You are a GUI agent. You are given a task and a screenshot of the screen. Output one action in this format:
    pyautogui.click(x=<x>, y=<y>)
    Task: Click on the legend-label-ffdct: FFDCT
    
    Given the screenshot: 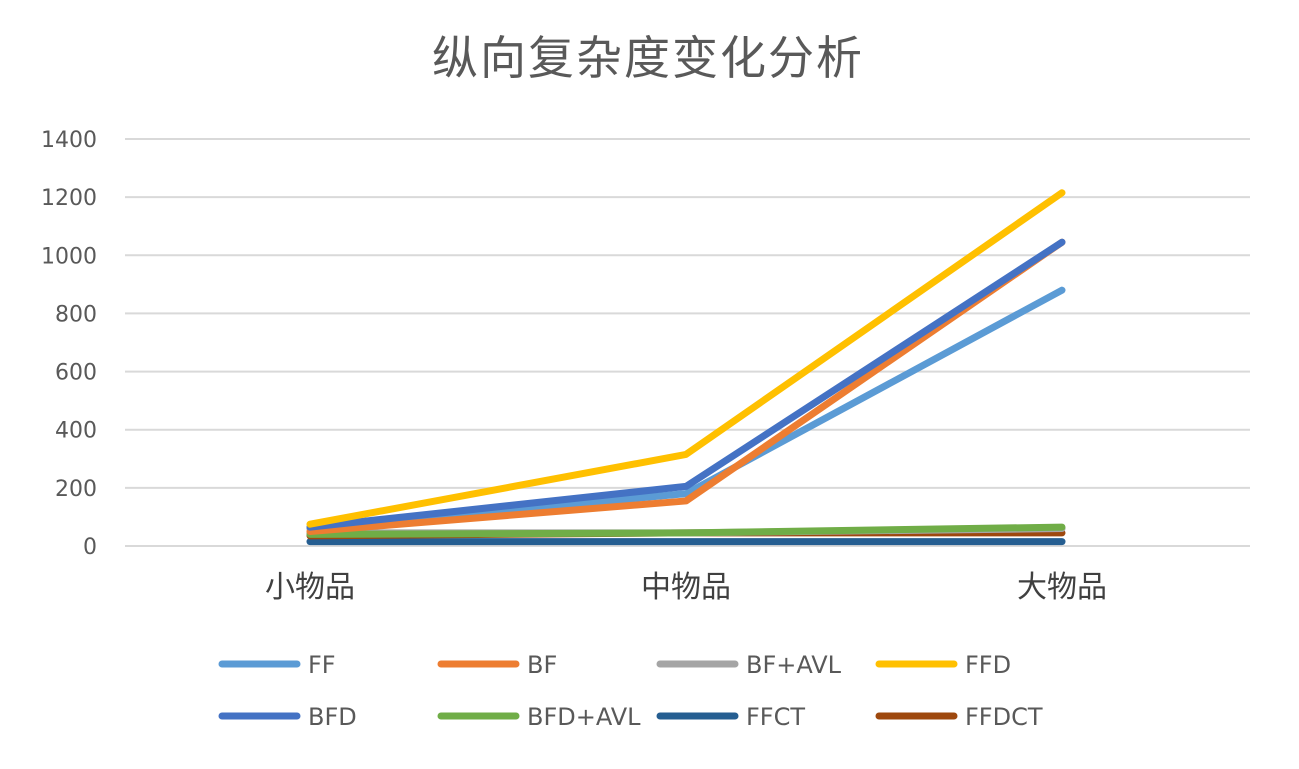 What is the action you would take?
    pyautogui.click(x=1004, y=717)
    